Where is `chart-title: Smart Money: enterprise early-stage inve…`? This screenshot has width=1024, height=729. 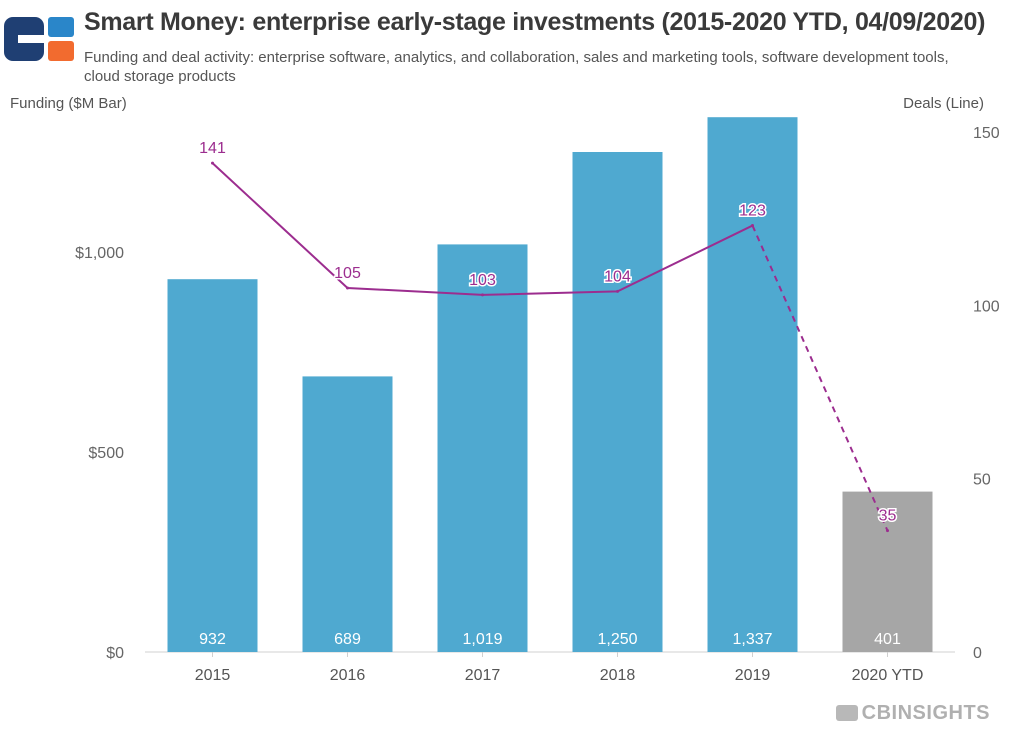 chart-title: Smart Money: enterprise early-stage inve… is located at coordinates (535, 22).